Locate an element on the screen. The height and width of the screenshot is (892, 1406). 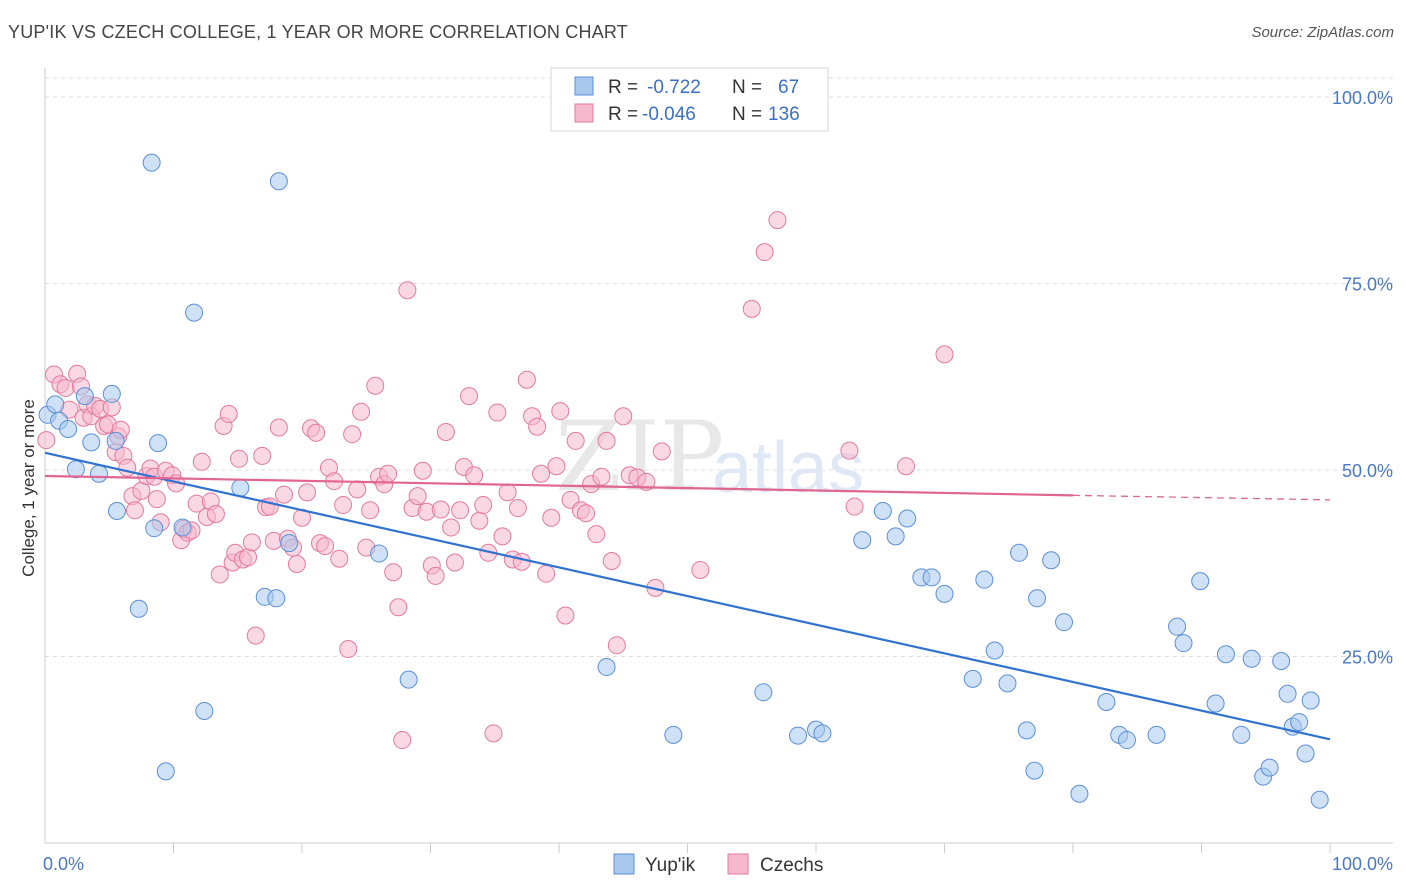
series-legend-swatch-yupik is located at coordinates (624, 864).